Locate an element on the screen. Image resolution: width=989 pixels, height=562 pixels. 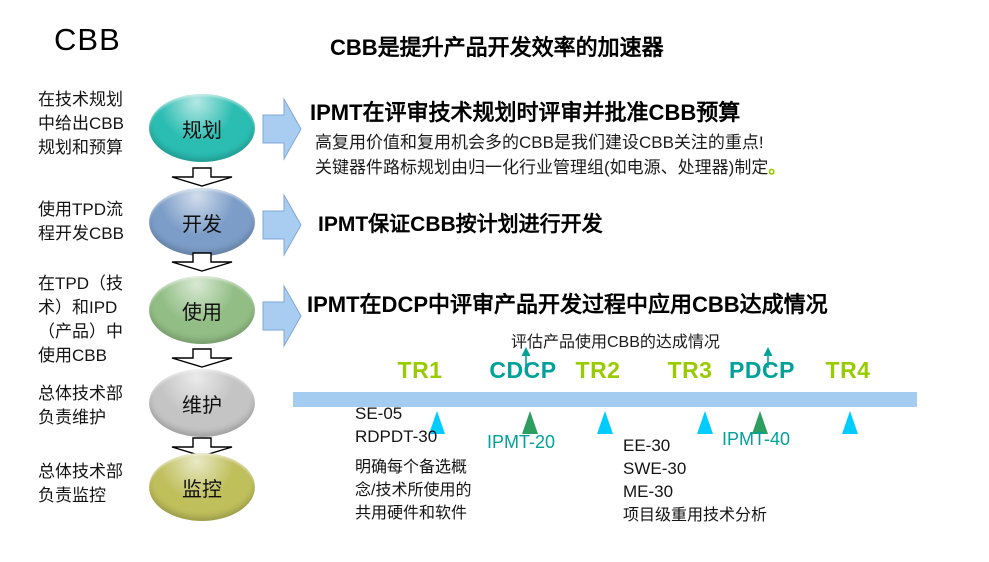
stage-desc-maintain: 总体技术部 负责维护 is located at coordinates (80, 405).